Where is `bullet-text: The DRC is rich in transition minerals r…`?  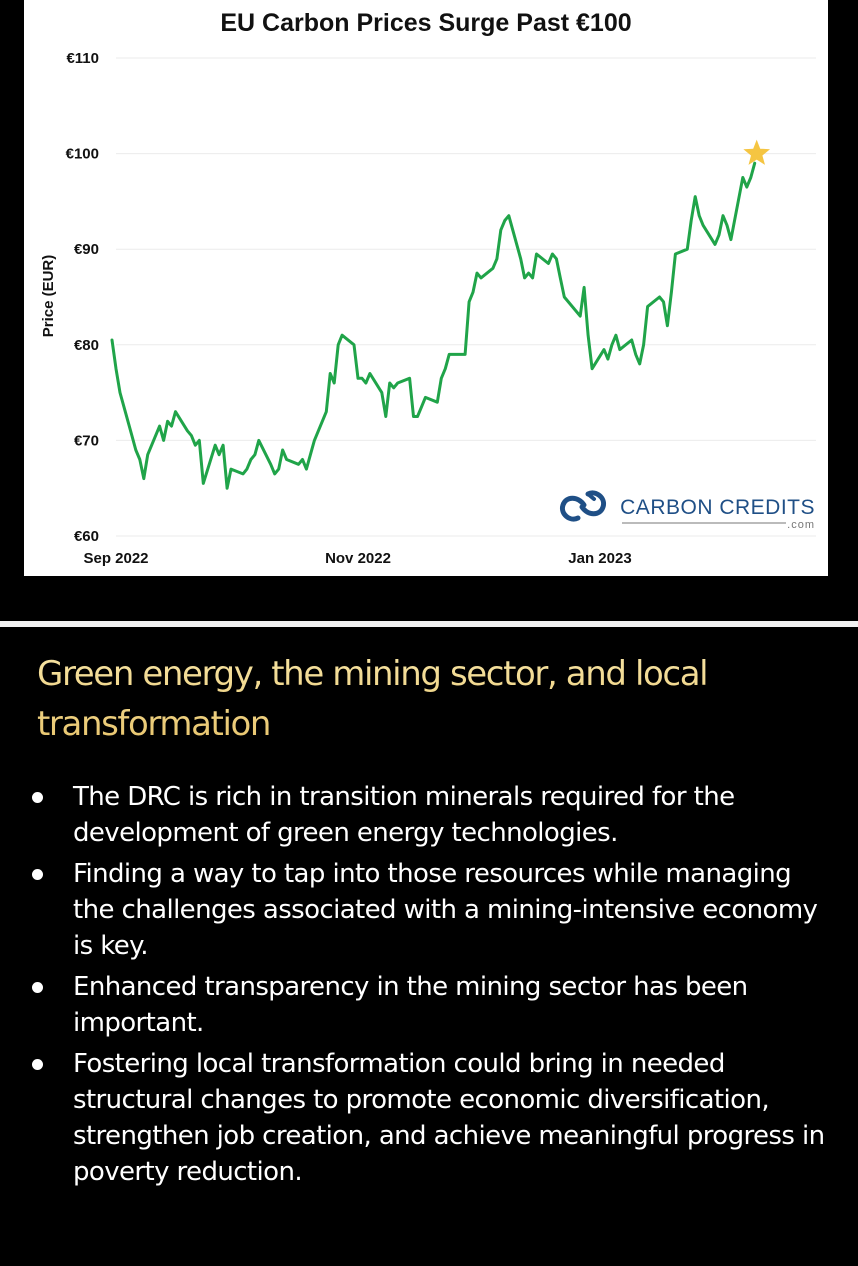
bullet-text: The DRC is rich in transition minerals r… is located at coordinates (404, 815).